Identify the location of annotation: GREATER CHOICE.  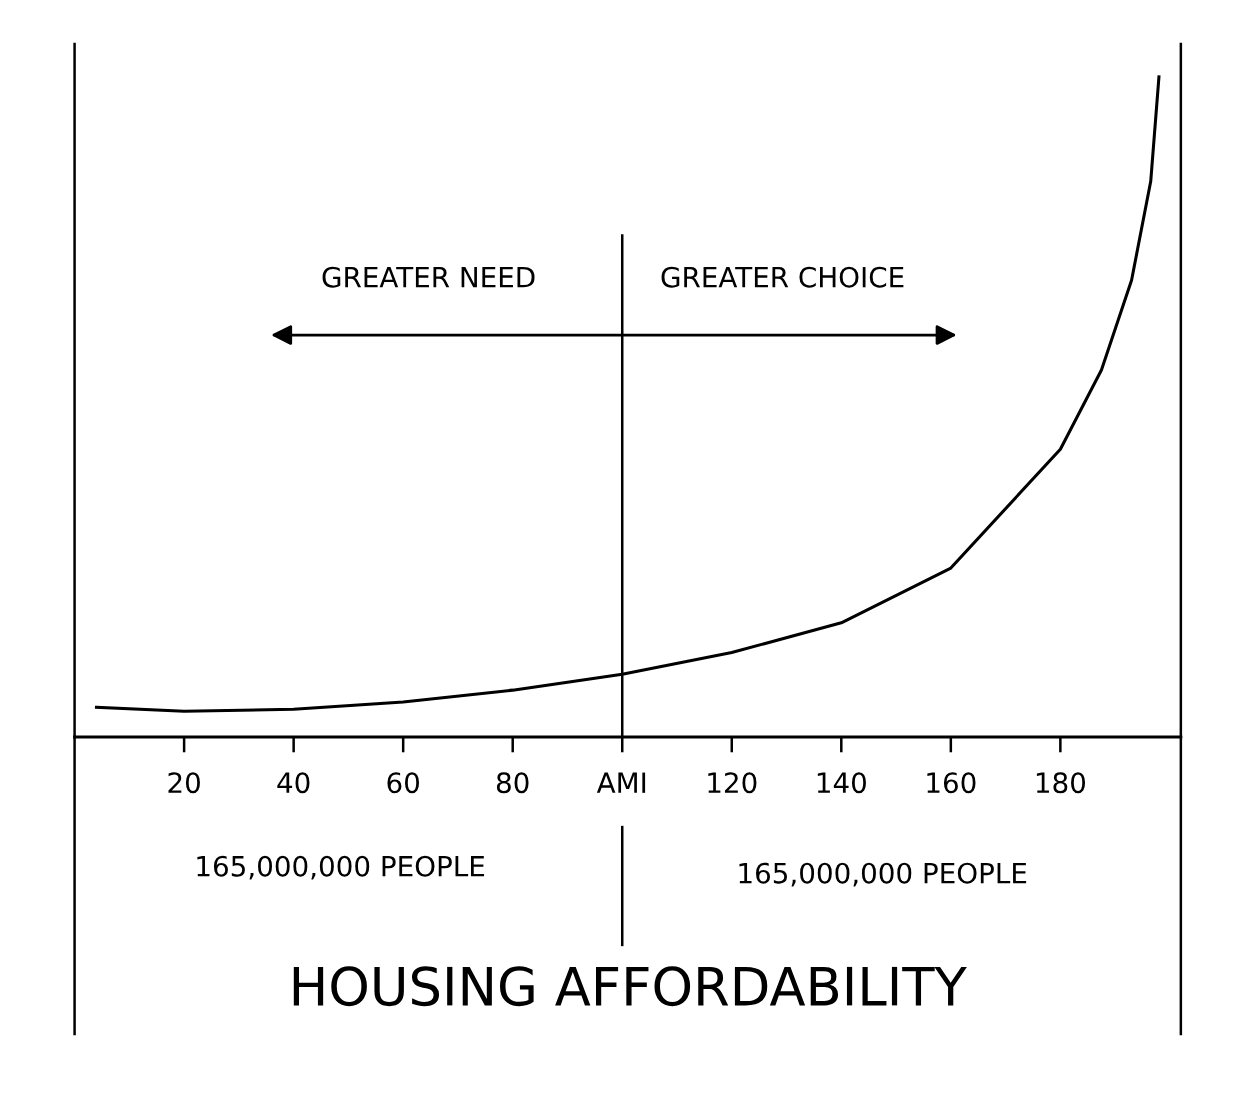
(782, 277).